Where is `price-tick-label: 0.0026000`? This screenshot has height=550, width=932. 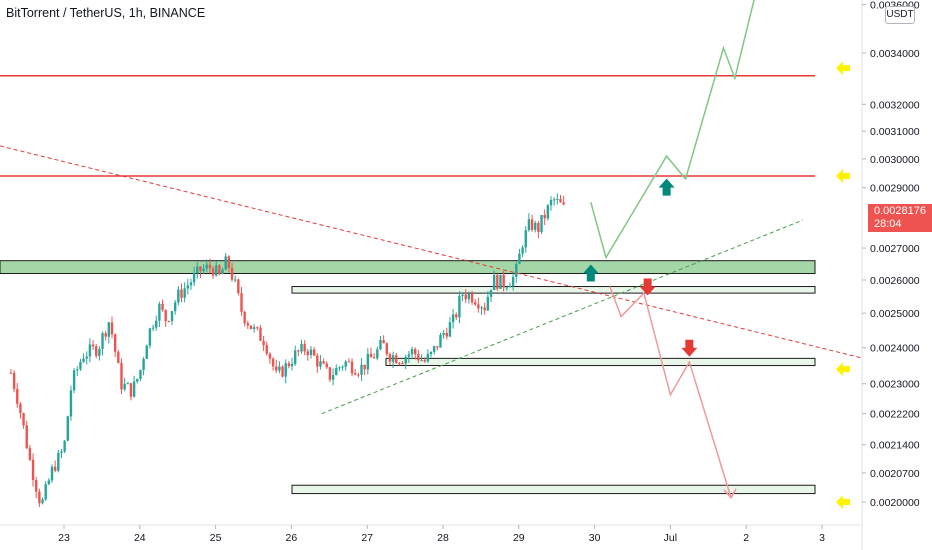 price-tick-label: 0.0026000 is located at coordinates (895, 281).